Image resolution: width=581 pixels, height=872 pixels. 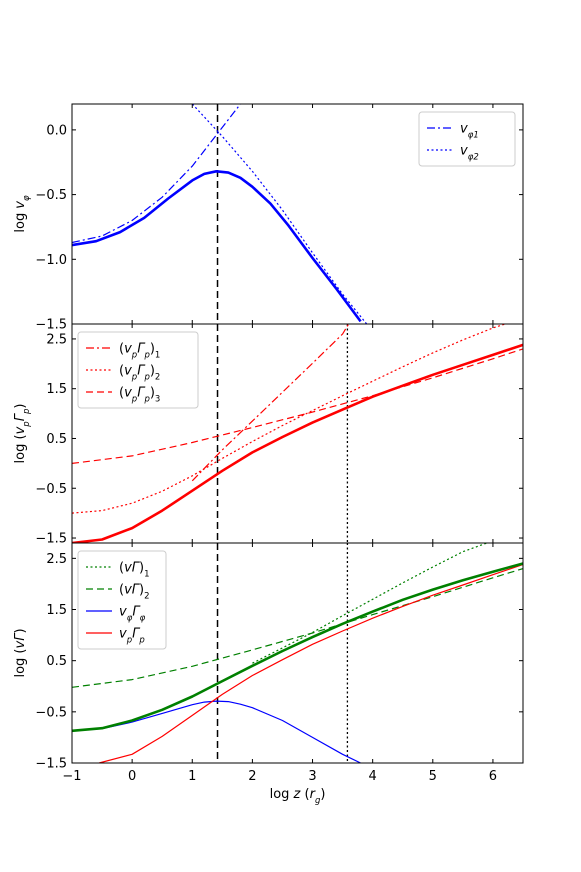 I want to click on legend-label-1-2: vφ2, so click(x=469, y=153).